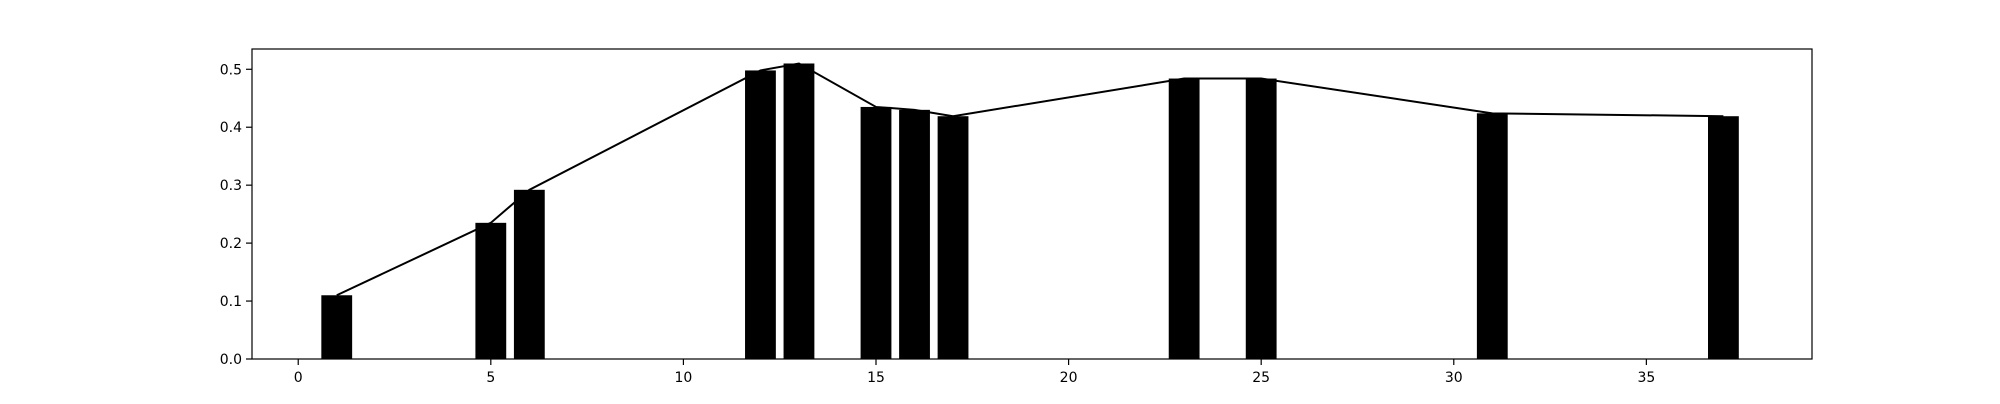  Describe the element at coordinates (683, 378) in the screenshot. I see `x-tick-label-10: 10` at that location.